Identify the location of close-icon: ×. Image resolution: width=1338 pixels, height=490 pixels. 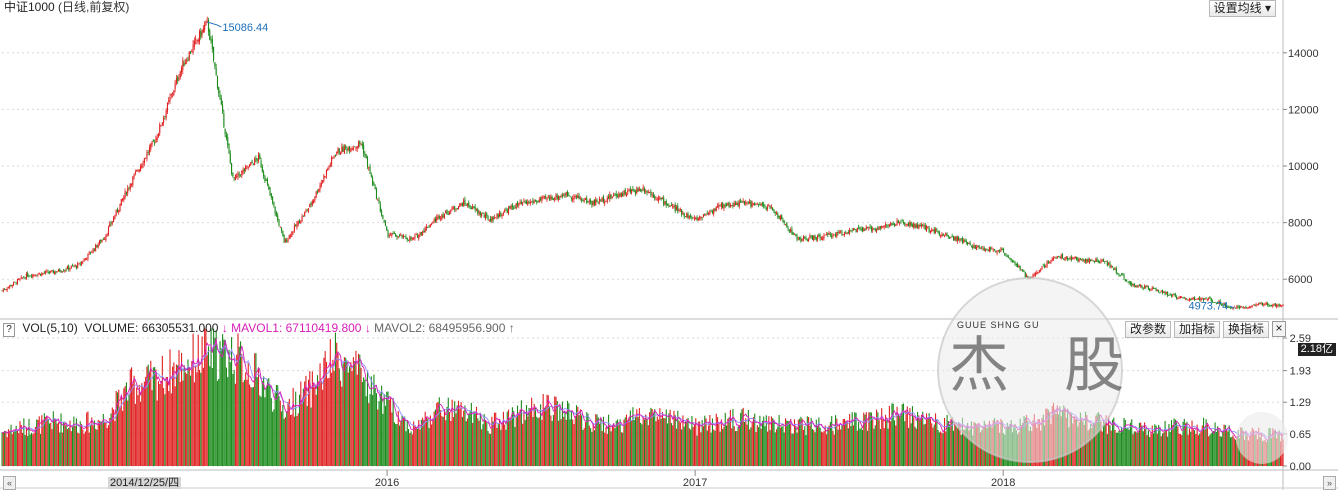
(1279, 329).